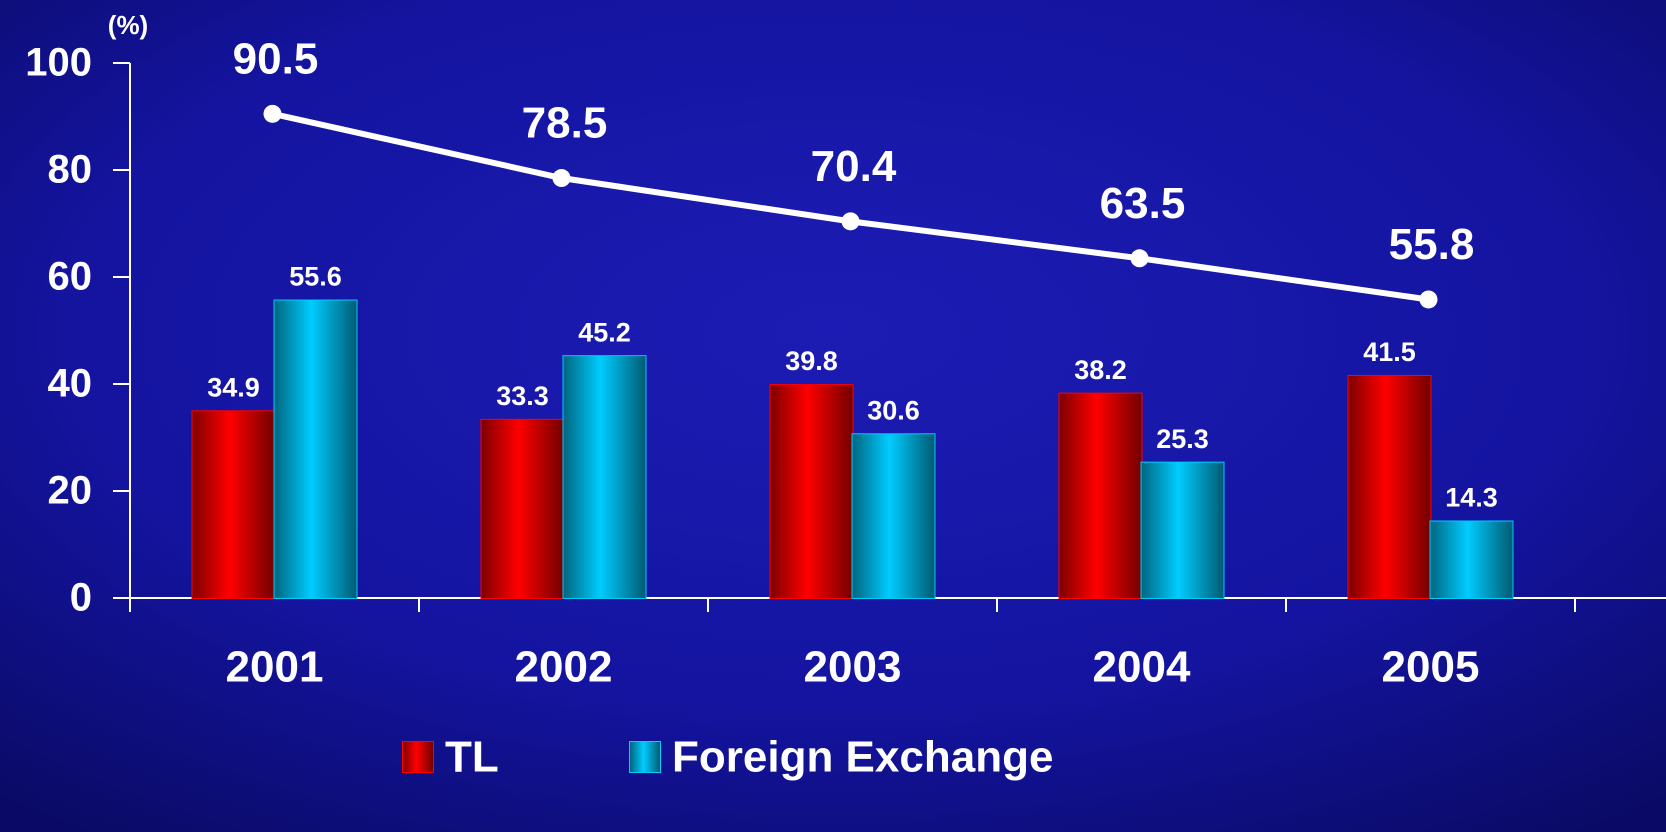 The width and height of the screenshot is (1666, 832). Describe the element at coordinates (854, 166) in the screenshot. I see `line-value-label: 70.4` at that location.